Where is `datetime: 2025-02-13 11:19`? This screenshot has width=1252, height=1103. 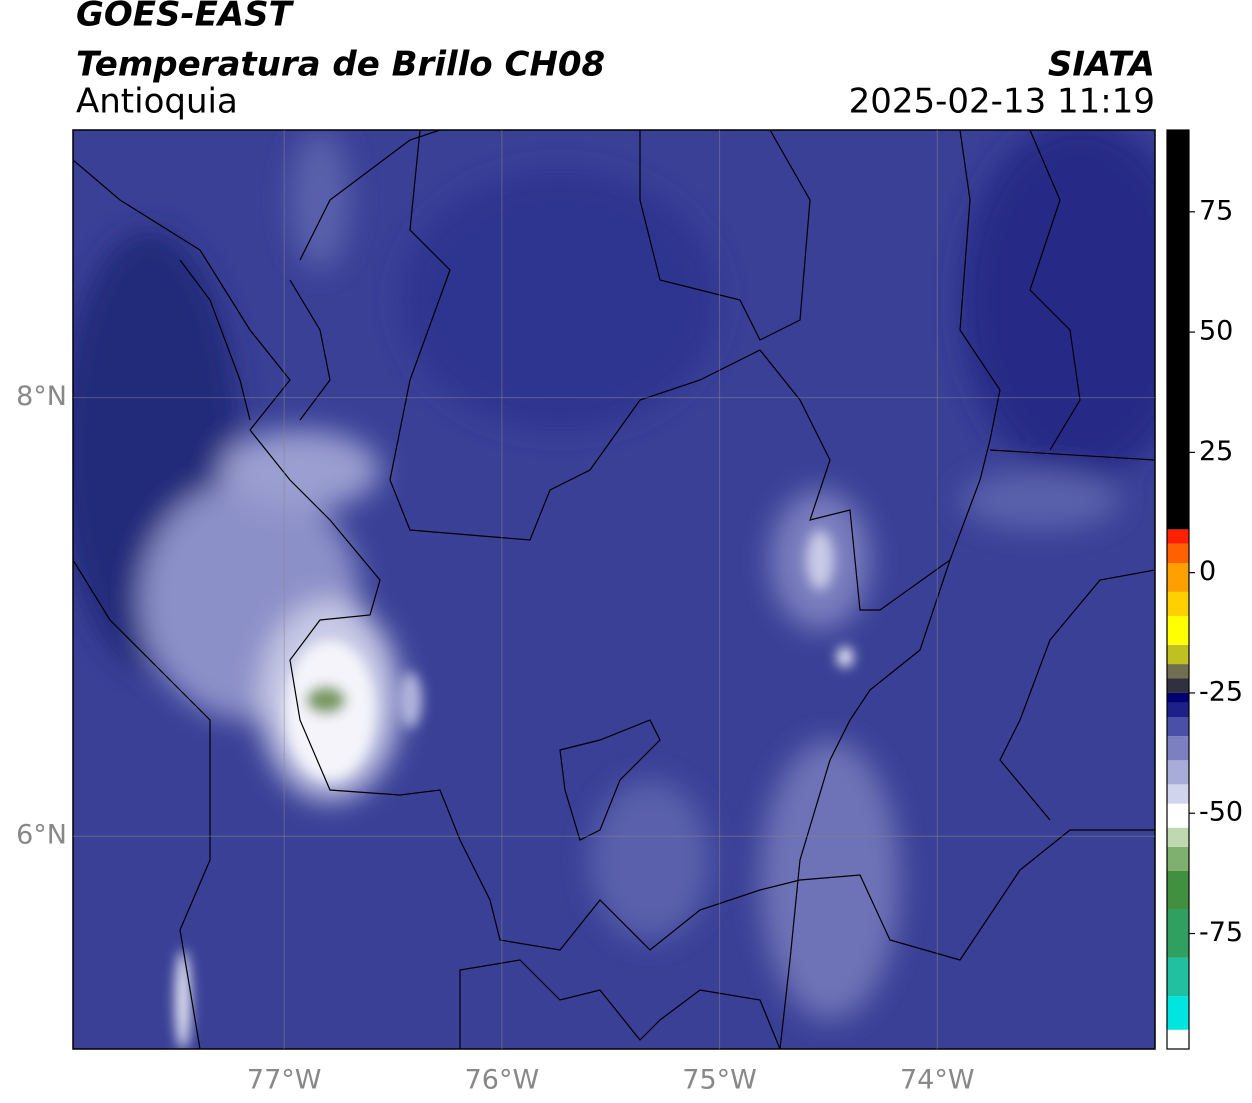 datetime: 2025-02-13 11:19 is located at coordinates (1002, 102).